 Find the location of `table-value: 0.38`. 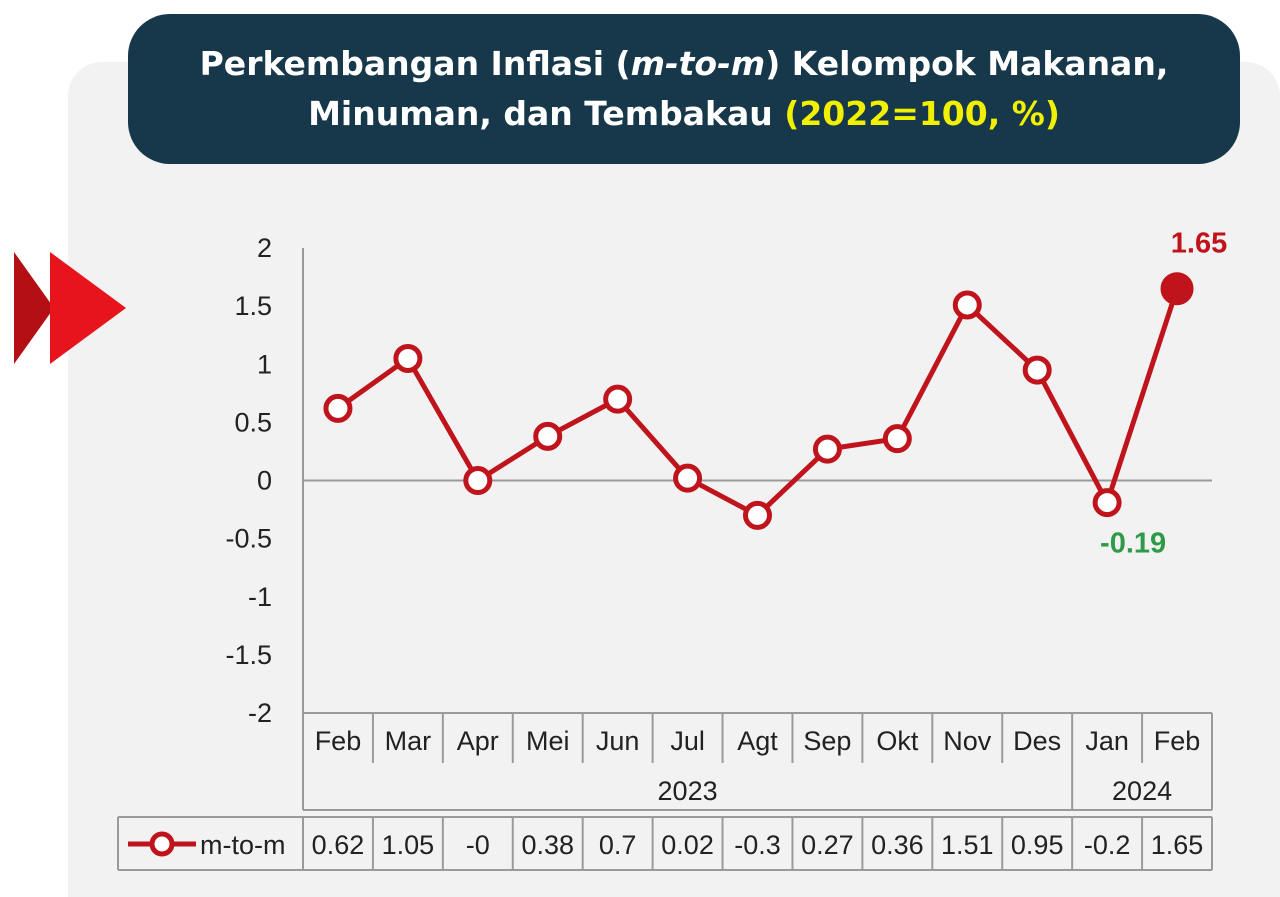

table-value: 0.38 is located at coordinates (547, 845).